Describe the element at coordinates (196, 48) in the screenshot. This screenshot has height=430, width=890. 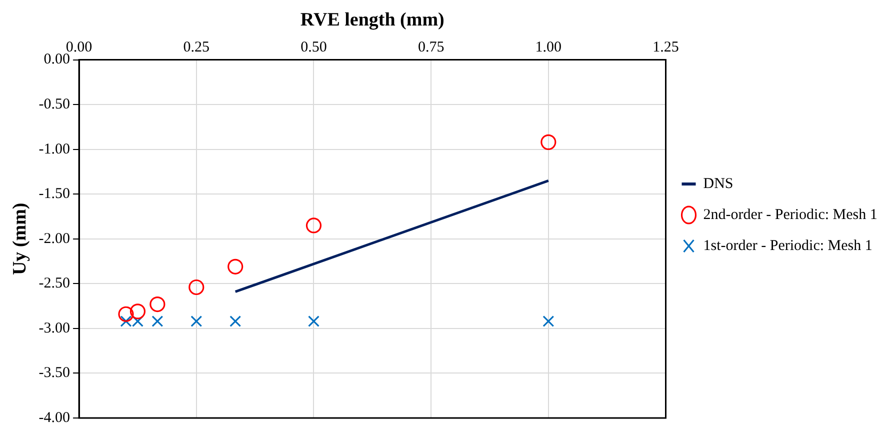
I see `x-tick-label: 0.25` at that location.